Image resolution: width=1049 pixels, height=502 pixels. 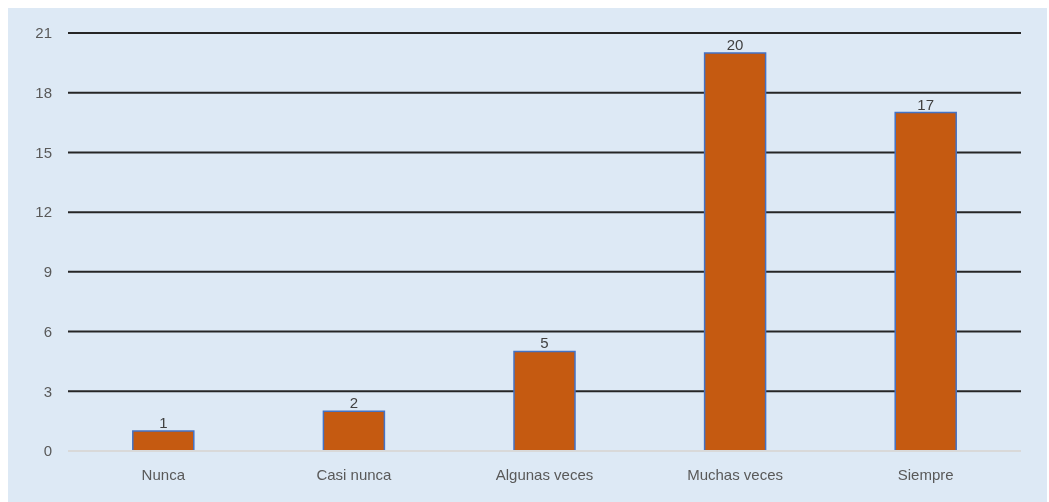 I want to click on data-label: 17, so click(x=926, y=104).